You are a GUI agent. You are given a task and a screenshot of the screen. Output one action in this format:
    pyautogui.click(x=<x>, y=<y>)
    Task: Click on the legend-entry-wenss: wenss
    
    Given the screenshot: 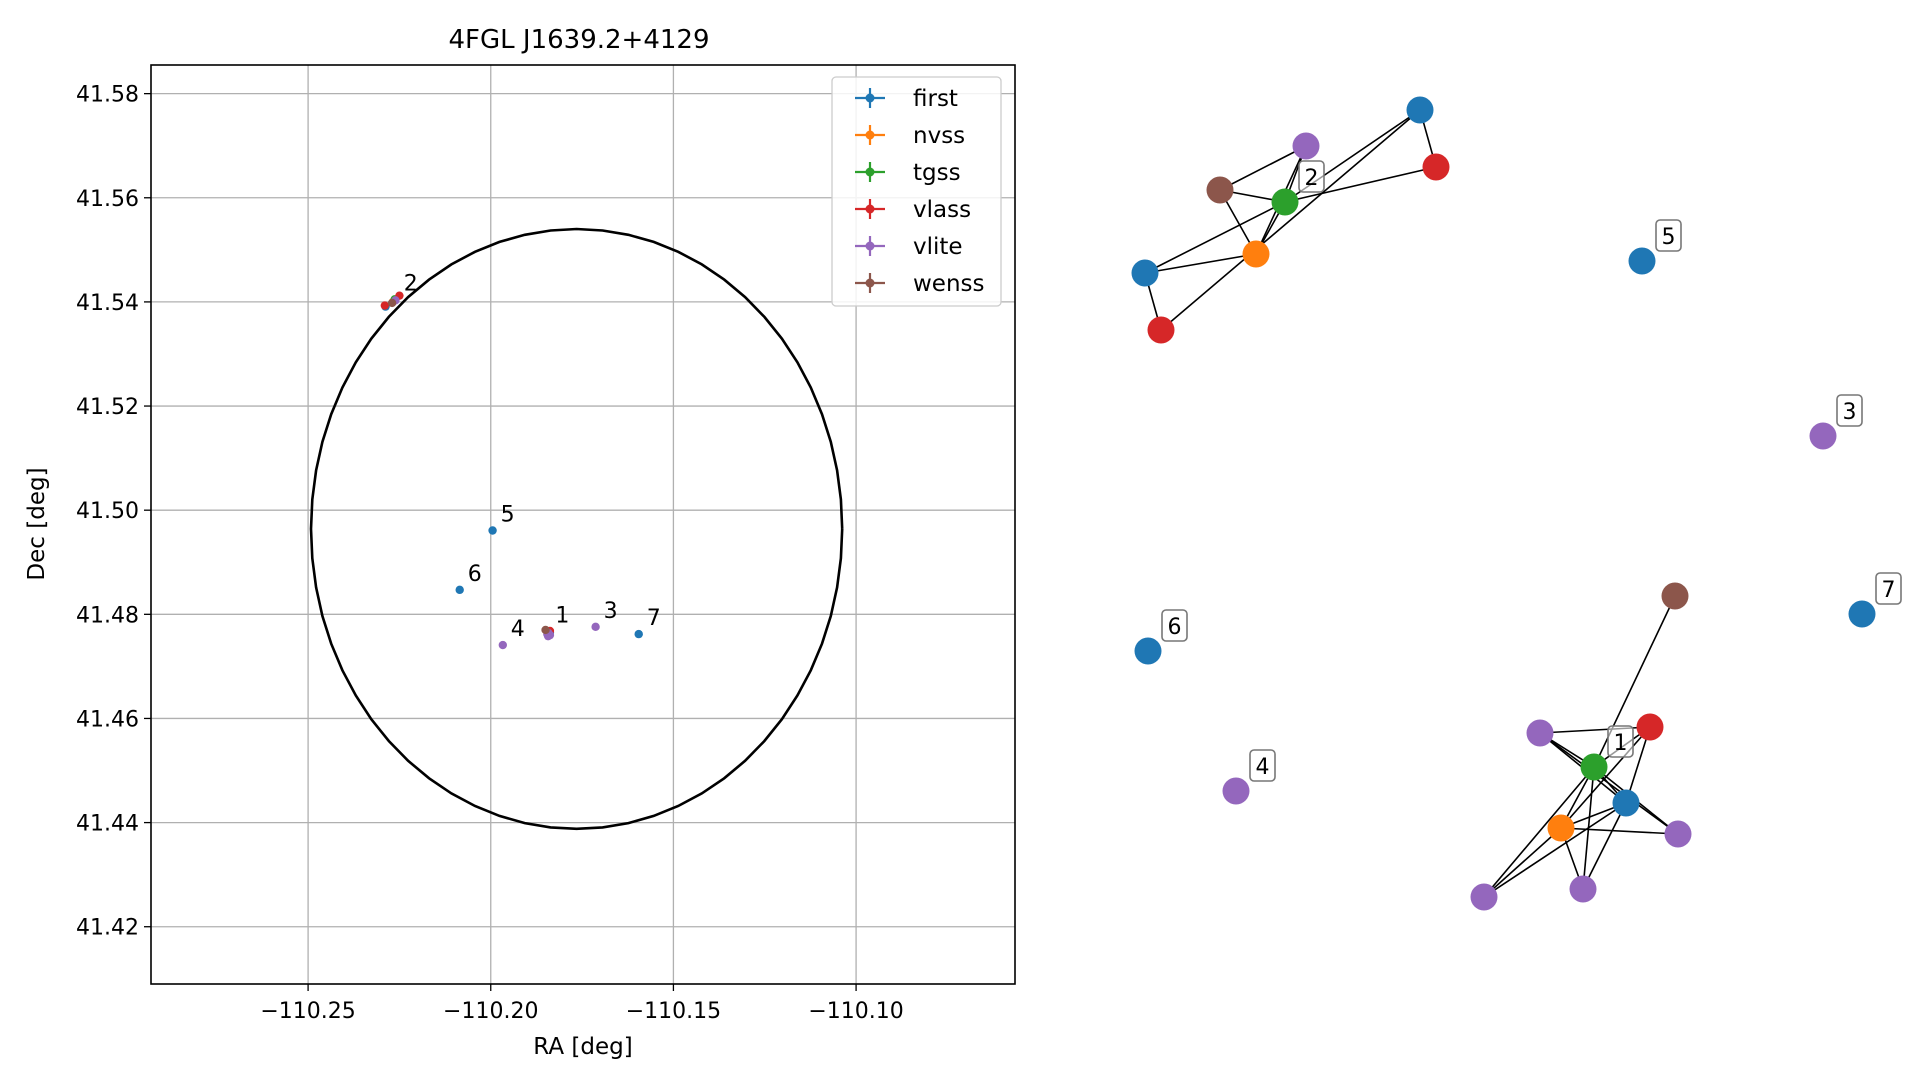 What is the action you would take?
    pyautogui.click(x=920, y=284)
    